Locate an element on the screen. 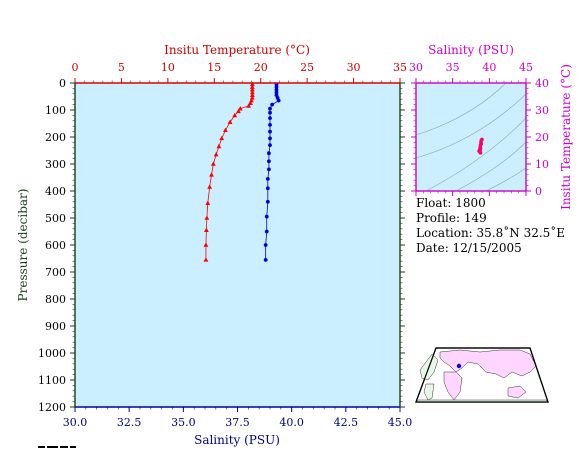 The width and height of the screenshot is (587, 468). left-axis-tick-label: 600 is located at coordinates (55, 245).